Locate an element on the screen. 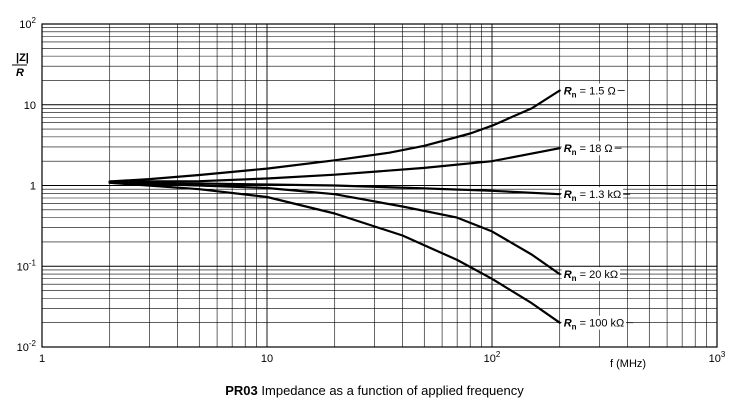 The height and width of the screenshot is (410, 749). series-label: Rn = 1.3 kΩ is located at coordinates (596, 195).